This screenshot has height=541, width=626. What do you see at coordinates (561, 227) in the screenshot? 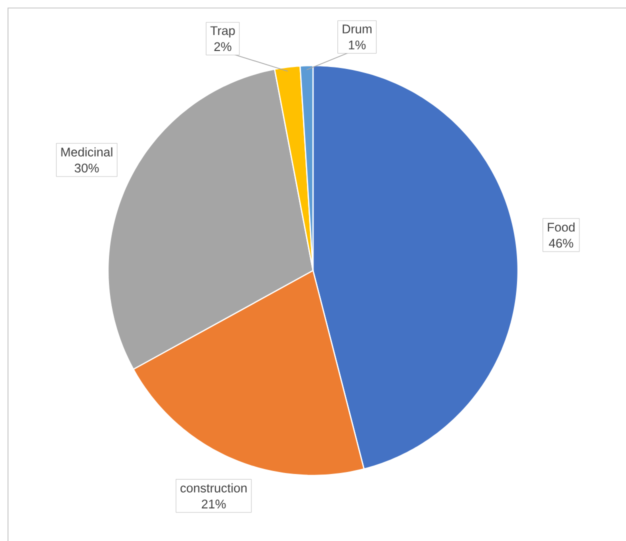
I see `slice-label: Food` at bounding box center [561, 227].